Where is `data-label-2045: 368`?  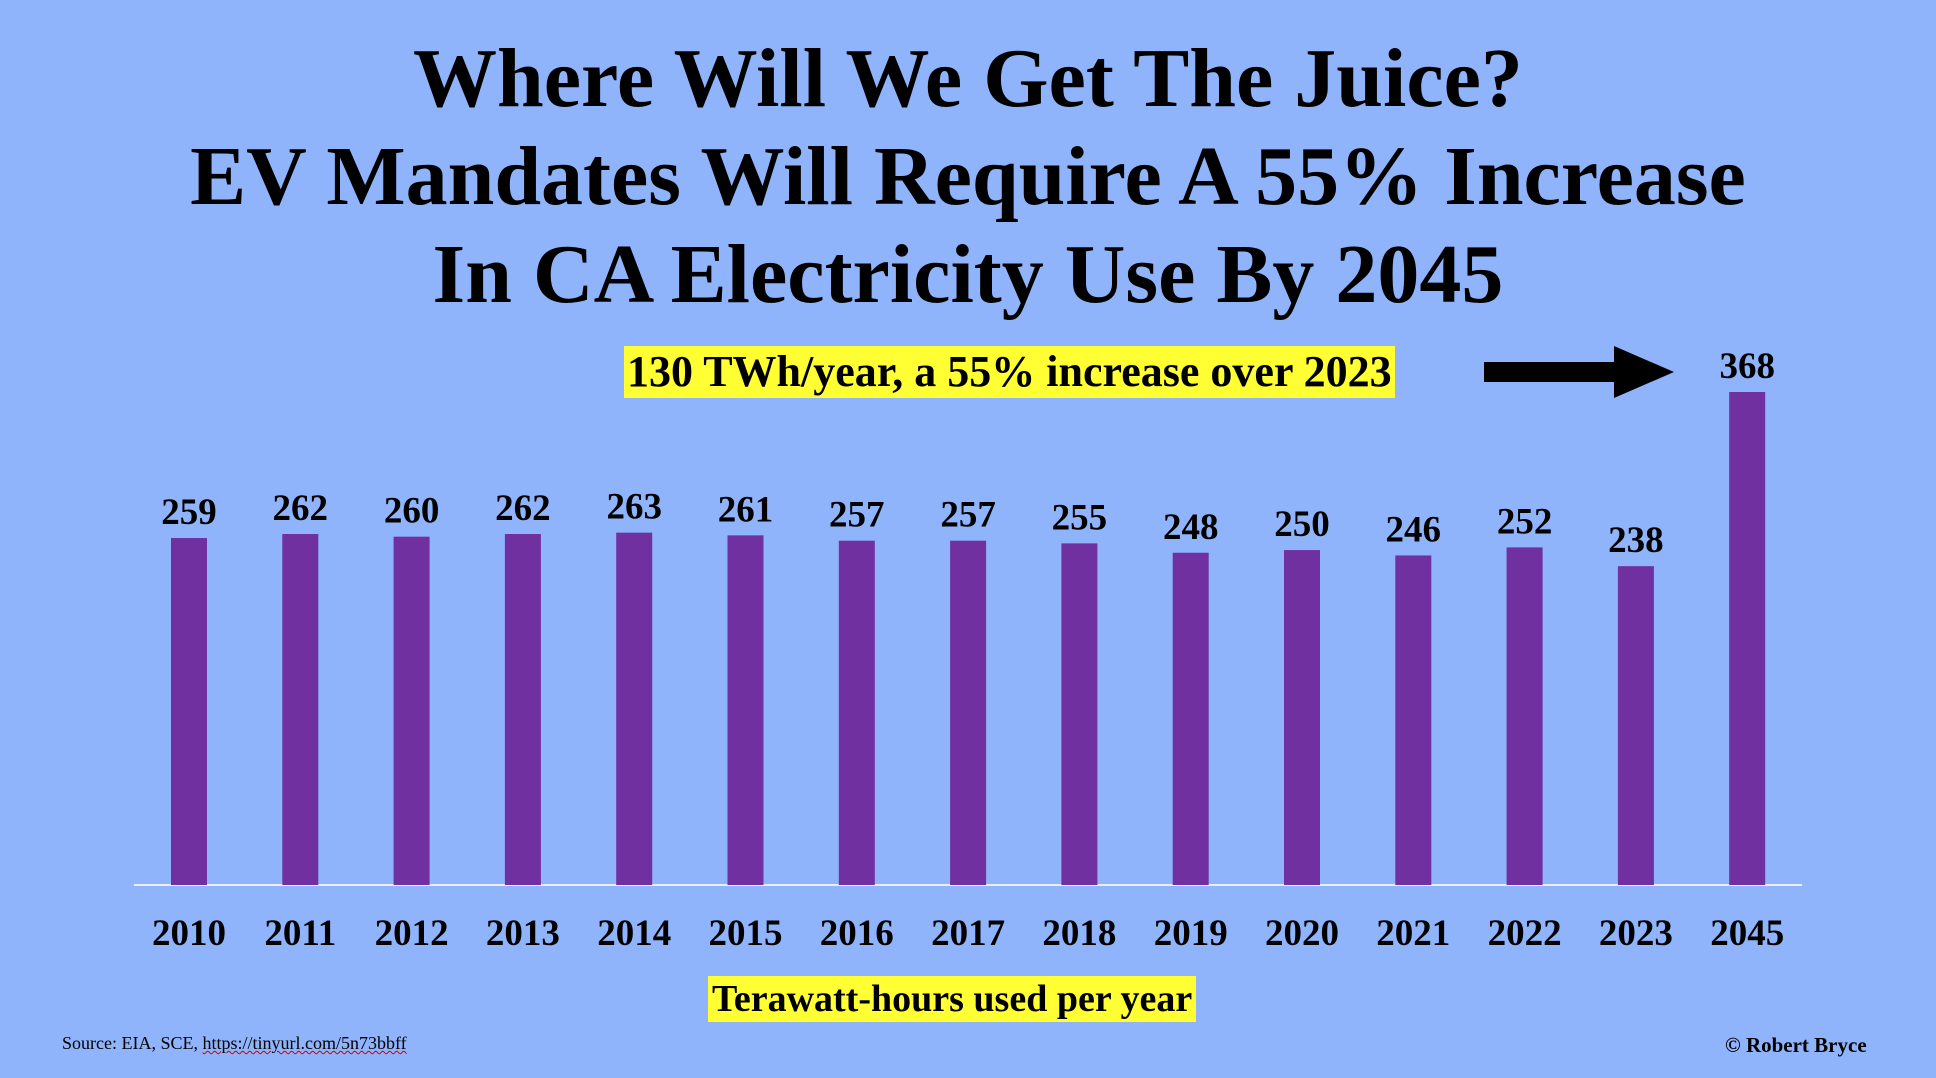
data-label-2045: 368 is located at coordinates (1747, 366).